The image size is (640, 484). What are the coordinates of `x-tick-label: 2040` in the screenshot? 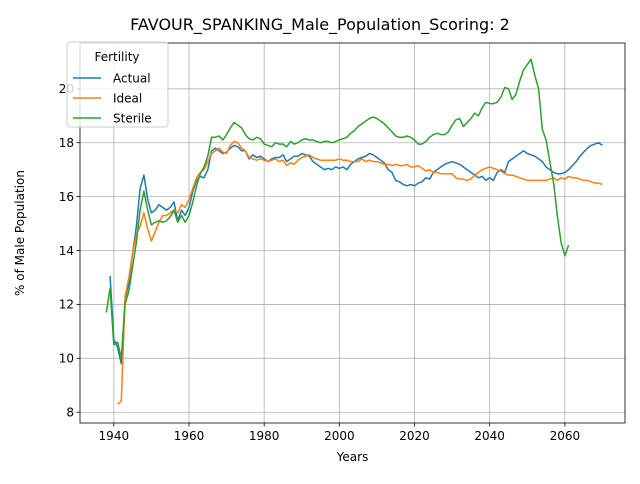 It's located at (489, 436).